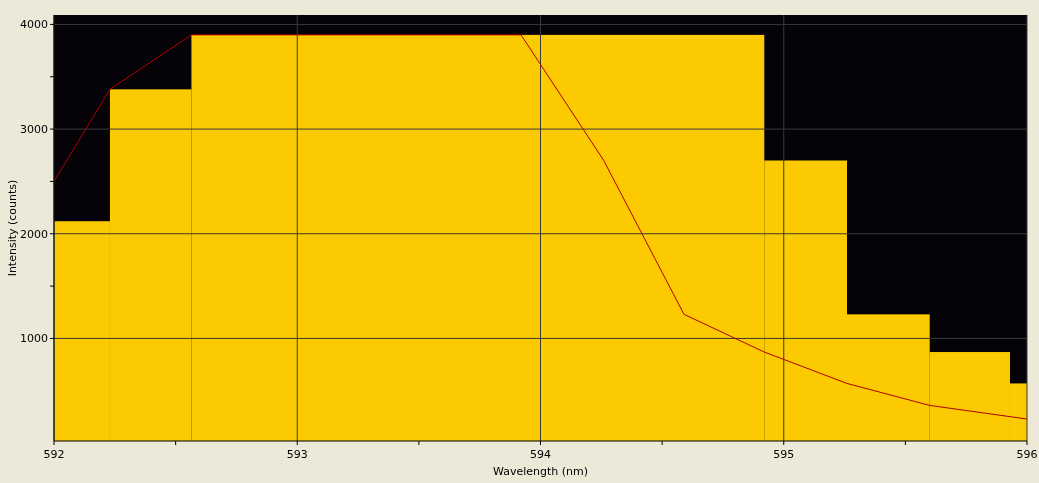 The image size is (1039, 483). Describe the element at coordinates (34, 339) in the screenshot. I see `y-tick-label: 1000` at that location.